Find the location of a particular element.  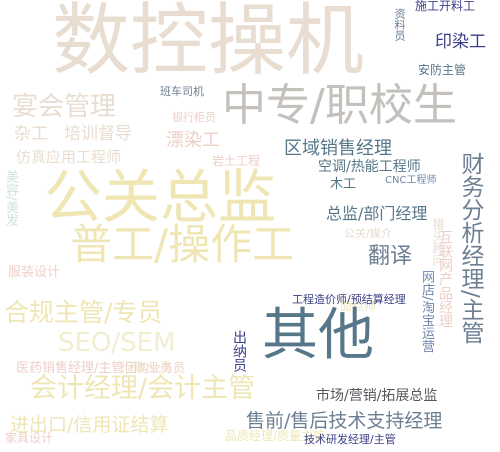

cloud-word: 财务分析经理/主管 is located at coordinates (470, 248).